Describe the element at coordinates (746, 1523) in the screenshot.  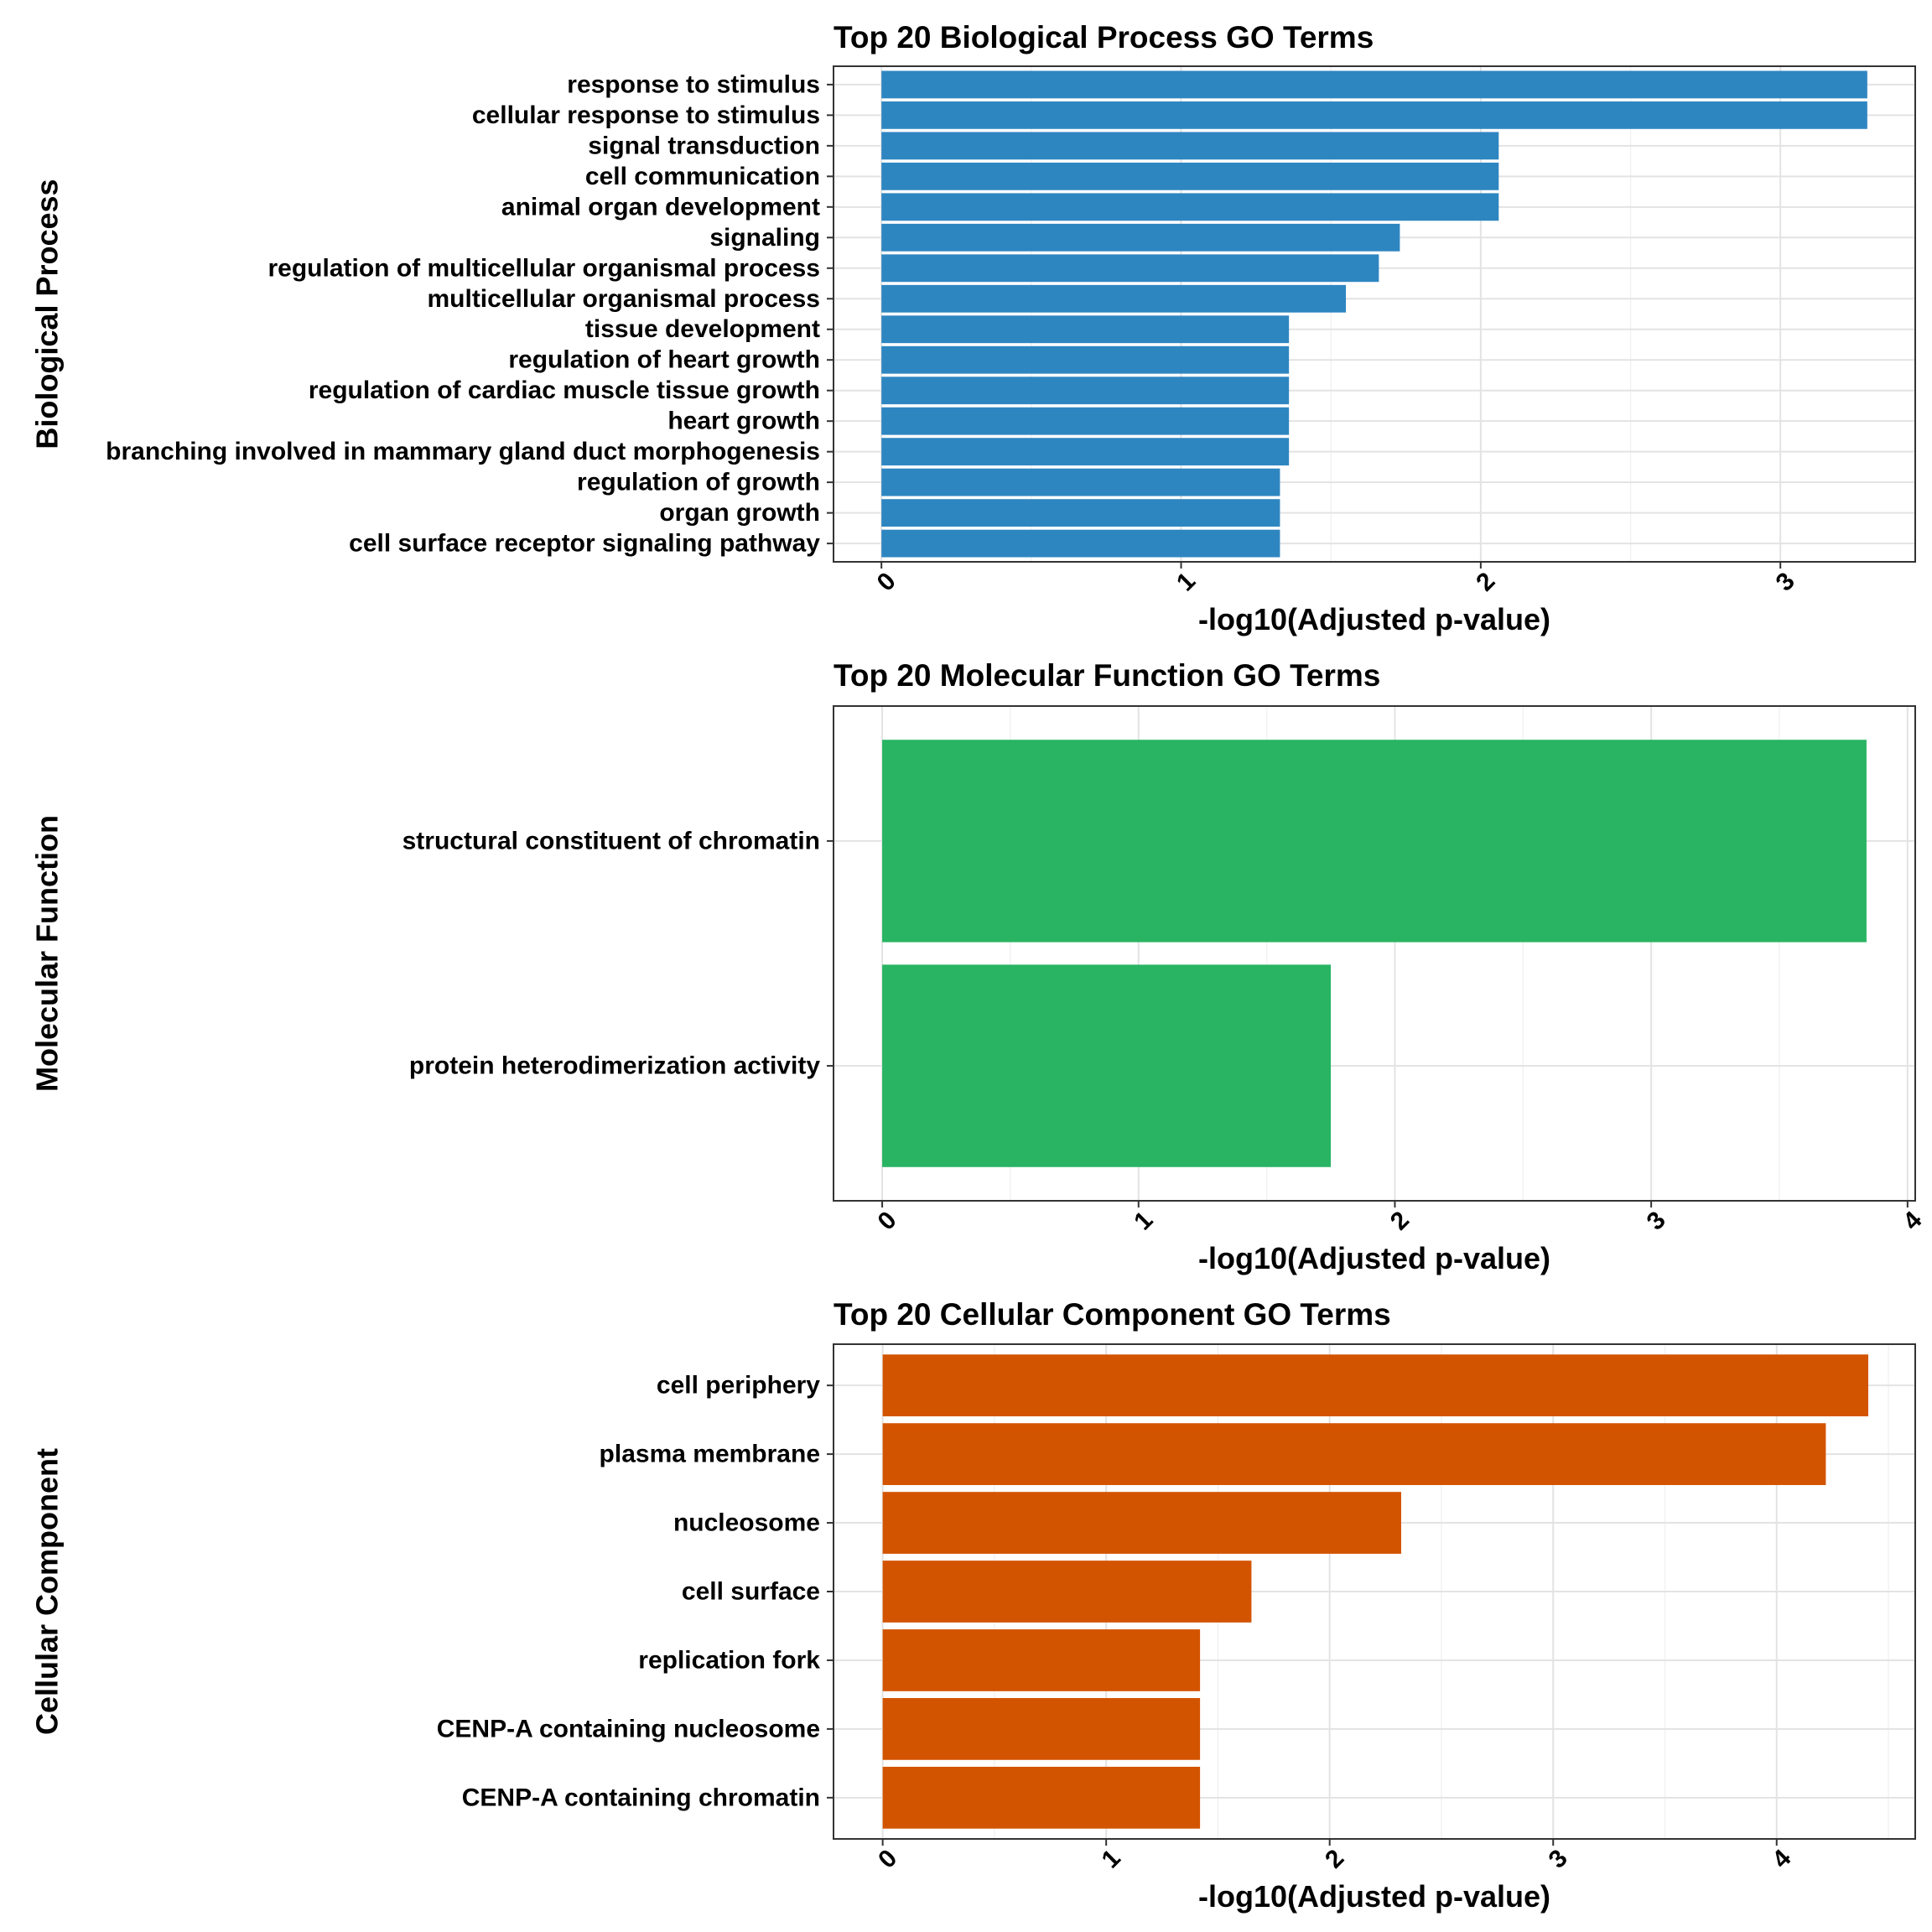
I see `y-tick-label: nucleosome` at that location.